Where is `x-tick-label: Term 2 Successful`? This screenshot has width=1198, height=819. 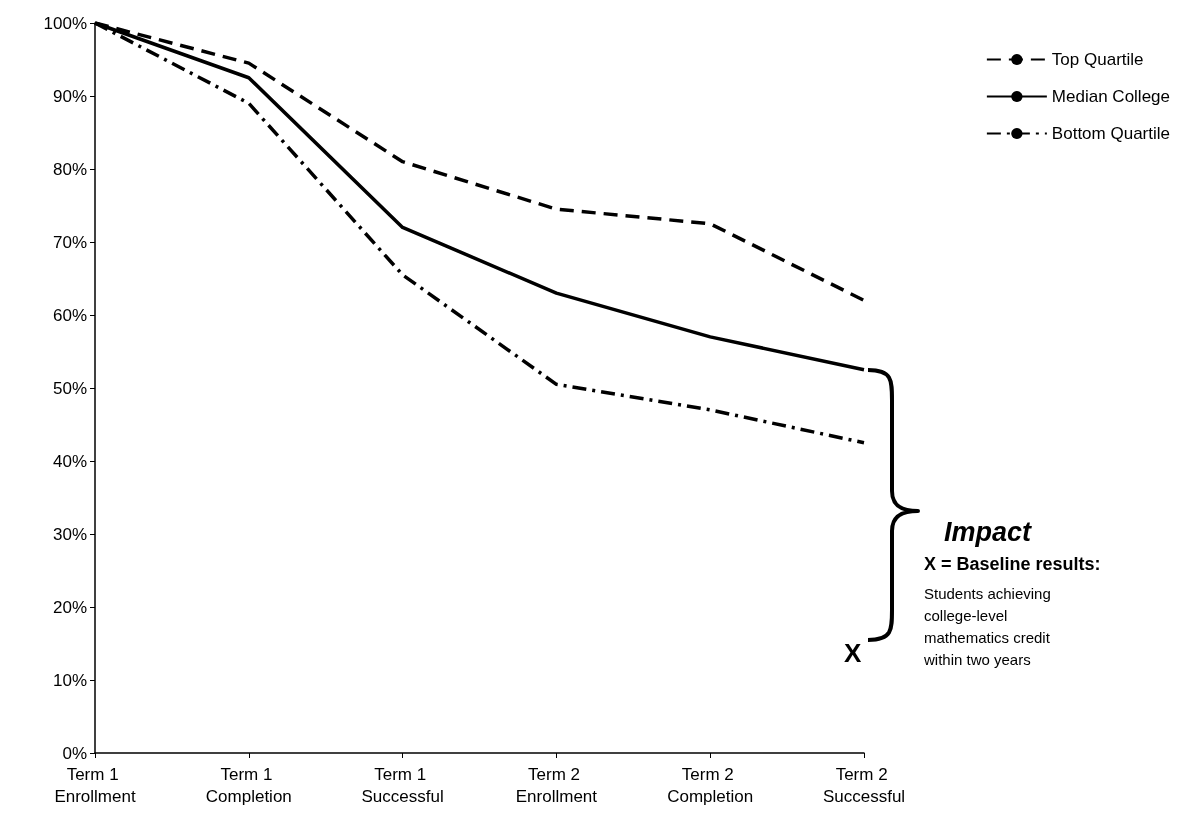 x-tick-label: Term 2 Successful is located at coordinates (864, 785).